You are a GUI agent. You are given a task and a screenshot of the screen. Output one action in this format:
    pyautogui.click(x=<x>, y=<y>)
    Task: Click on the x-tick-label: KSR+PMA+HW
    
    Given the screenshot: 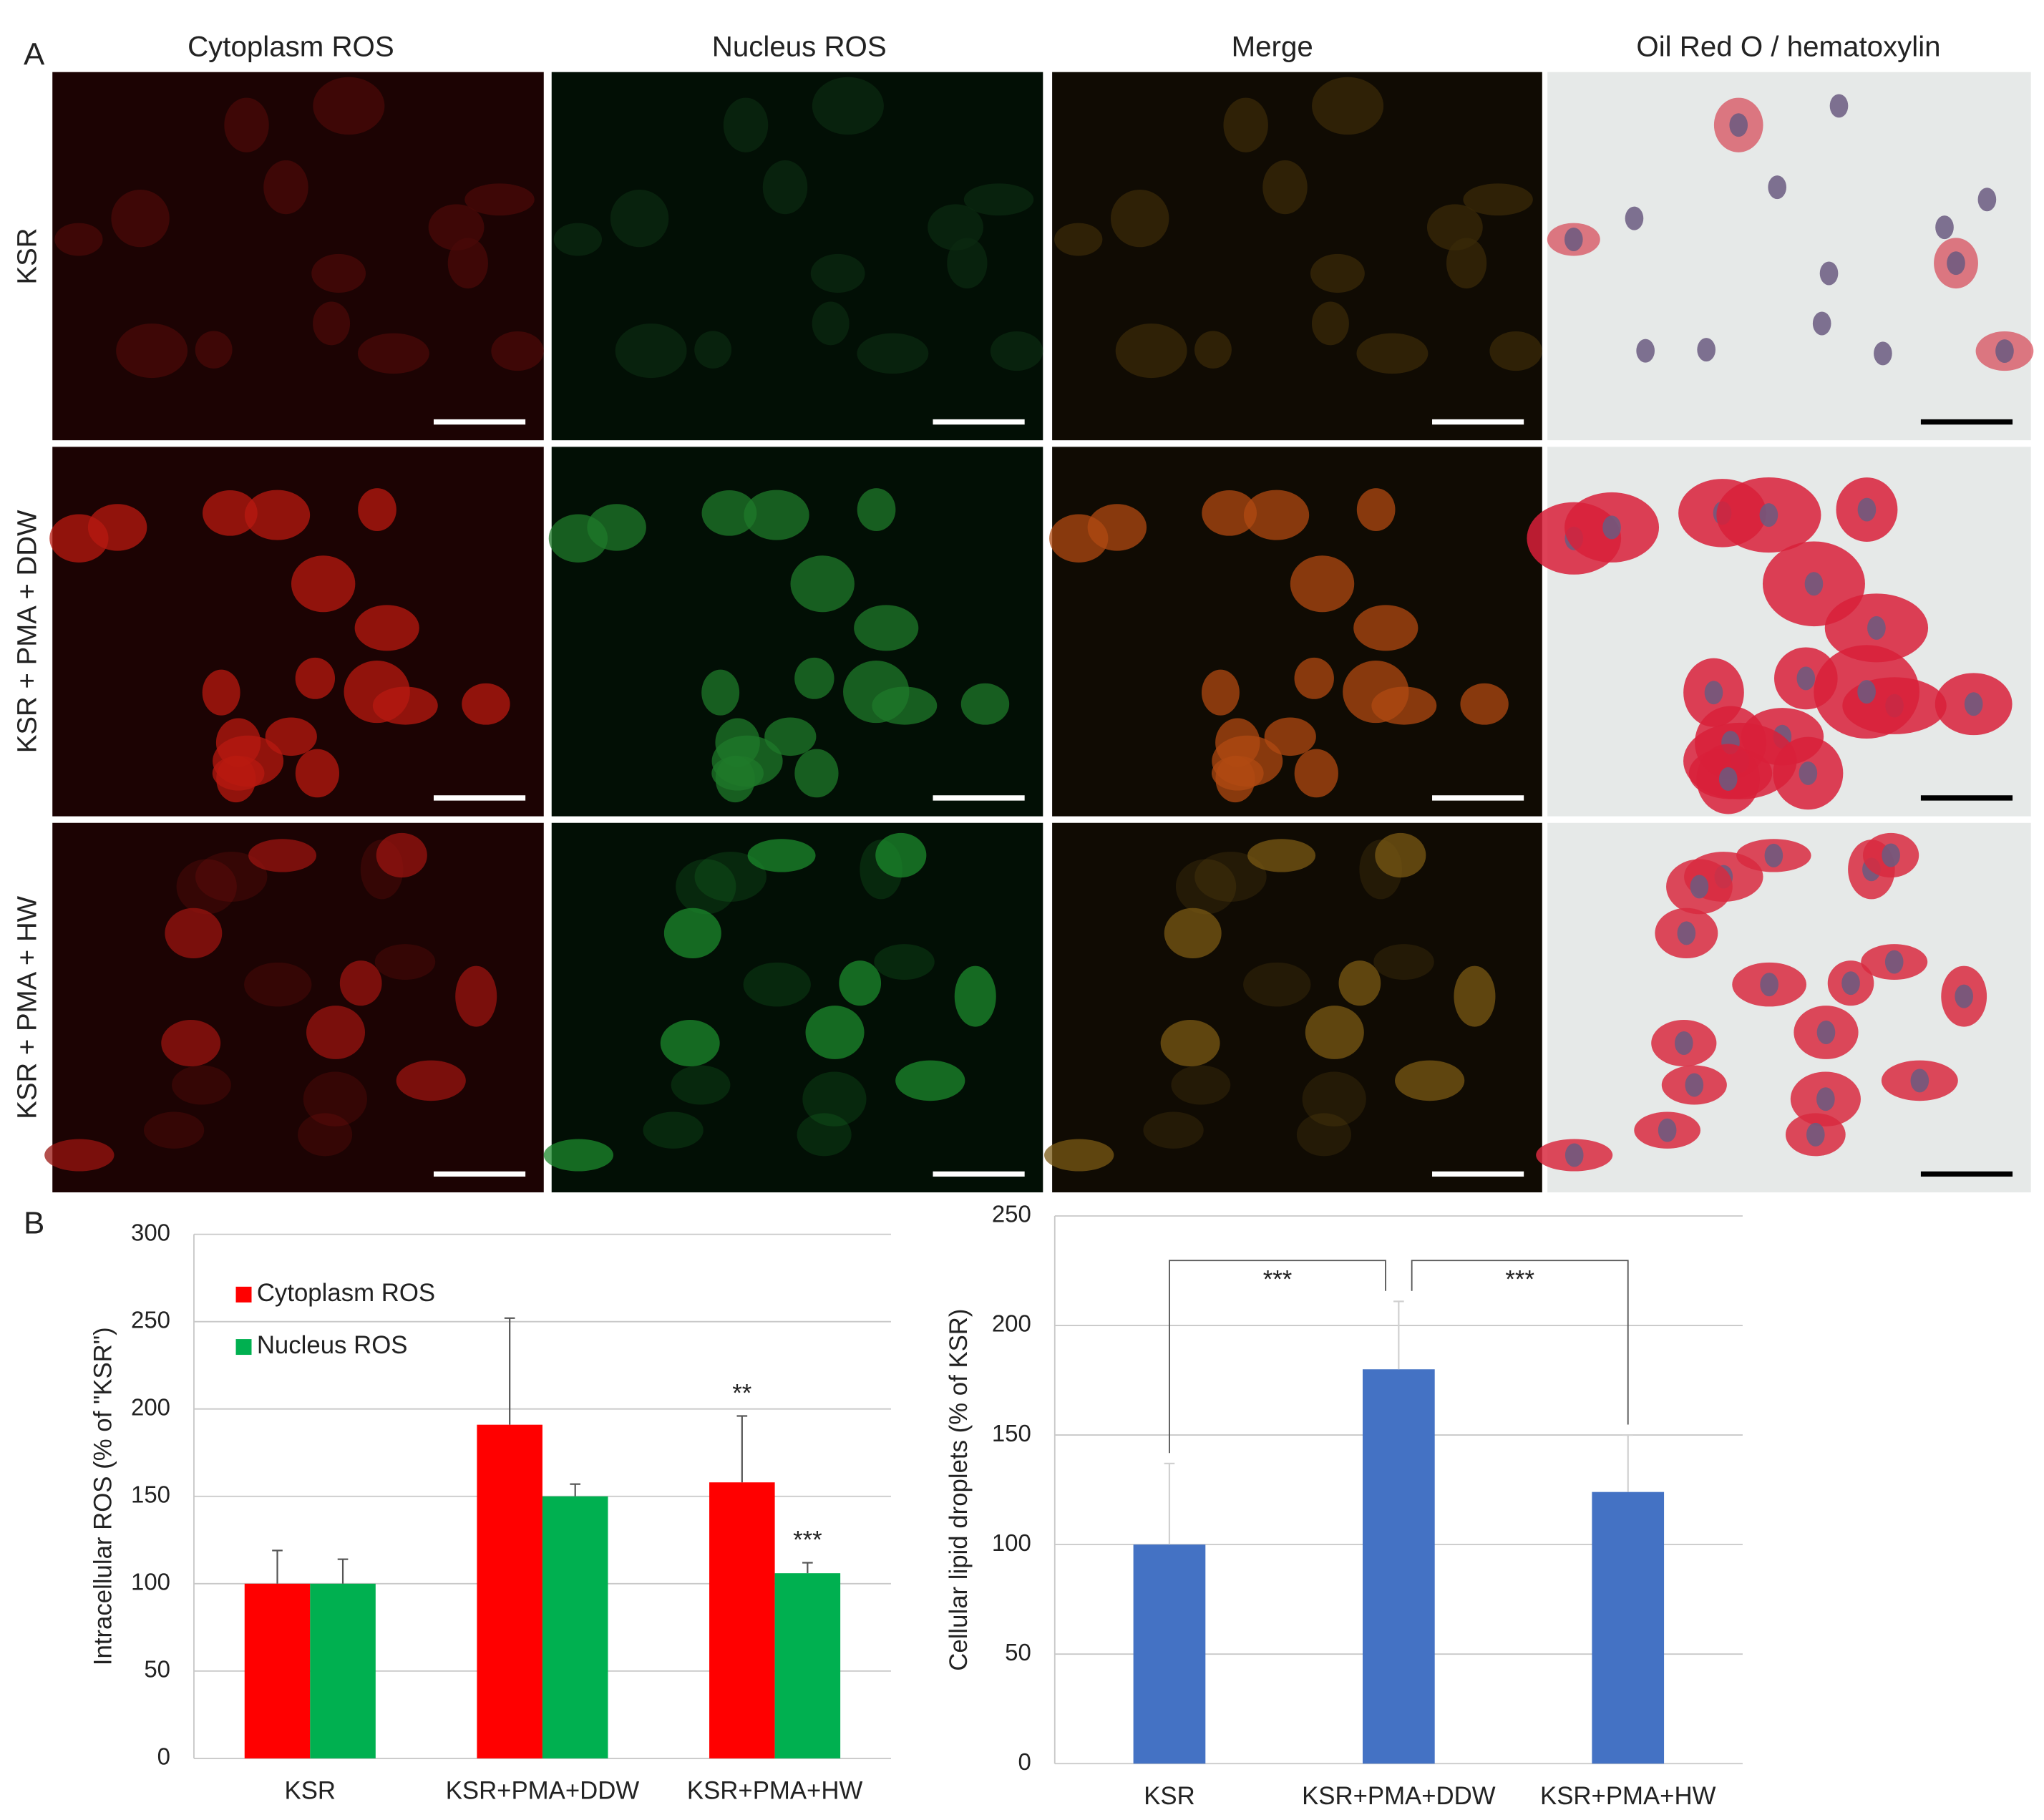 What is the action you would take?
    pyautogui.click(x=775, y=1791)
    